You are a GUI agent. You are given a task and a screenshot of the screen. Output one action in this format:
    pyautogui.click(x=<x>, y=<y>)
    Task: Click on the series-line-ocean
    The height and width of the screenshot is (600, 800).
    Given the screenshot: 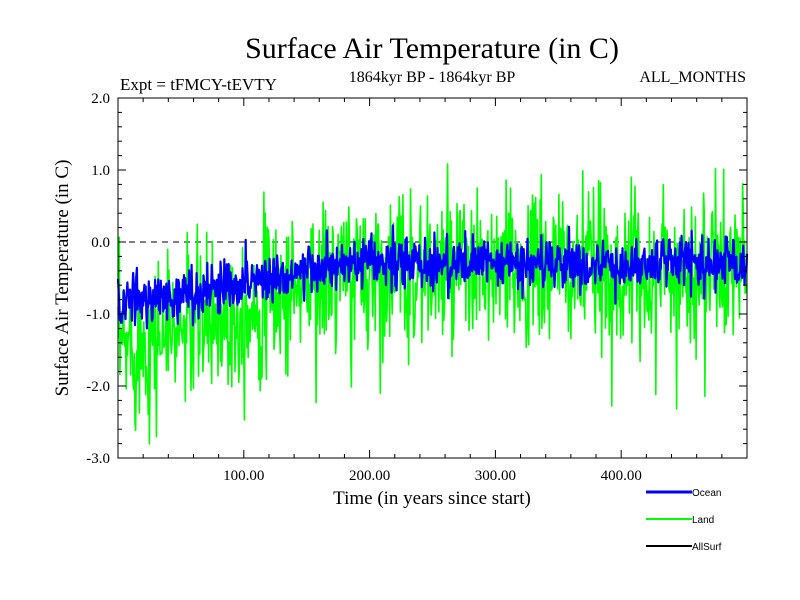 What is the action you would take?
    pyautogui.click(x=432, y=277)
    